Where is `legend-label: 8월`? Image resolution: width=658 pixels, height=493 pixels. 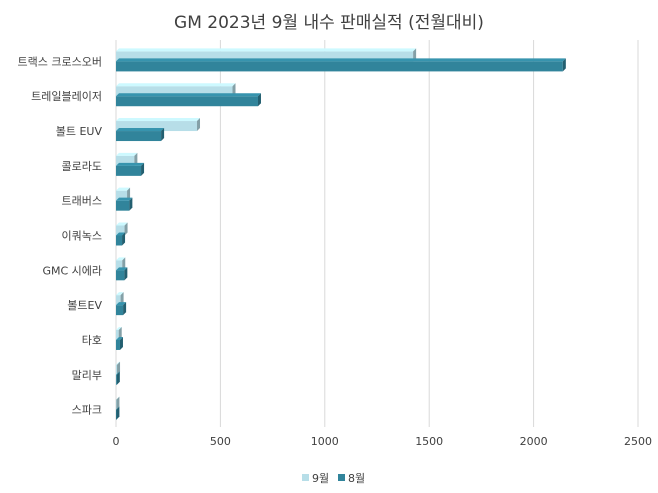
legend-label: 8월 is located at coordinates (356, 478).